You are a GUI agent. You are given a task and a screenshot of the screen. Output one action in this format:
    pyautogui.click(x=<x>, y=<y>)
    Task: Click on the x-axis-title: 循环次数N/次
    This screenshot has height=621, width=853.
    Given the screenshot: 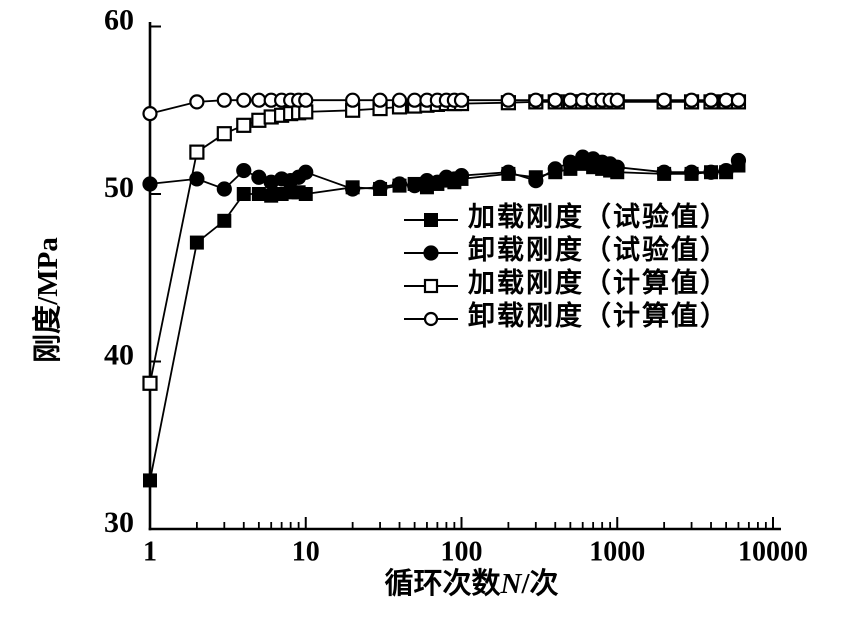 What is the action you would take?
    pyautogui.click(x=471, y=583)
    